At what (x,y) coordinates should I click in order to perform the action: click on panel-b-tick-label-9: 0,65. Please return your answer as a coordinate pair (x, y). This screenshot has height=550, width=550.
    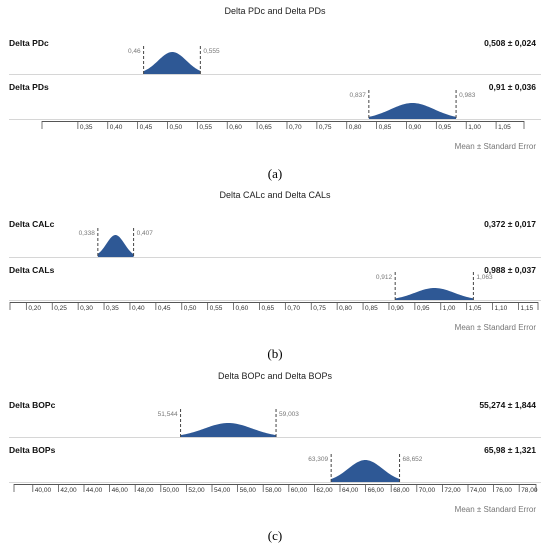
    Looking at the image, I should click on (267, 308).